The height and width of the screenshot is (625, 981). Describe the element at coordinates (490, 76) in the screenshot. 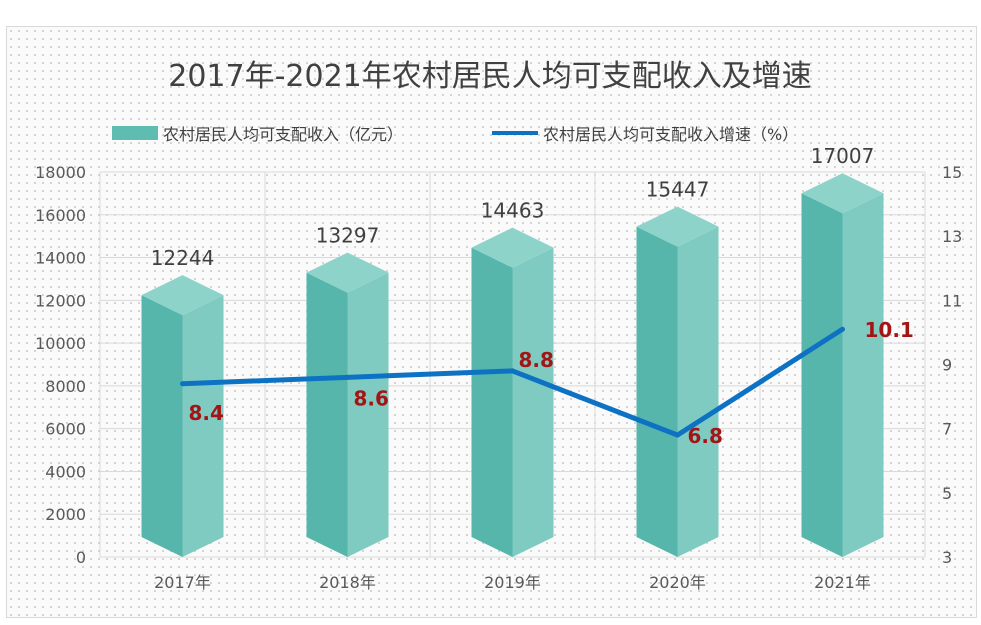

I see `chart-title: 2017年-2021年农村居民人均可支配收入及增速` at that location.